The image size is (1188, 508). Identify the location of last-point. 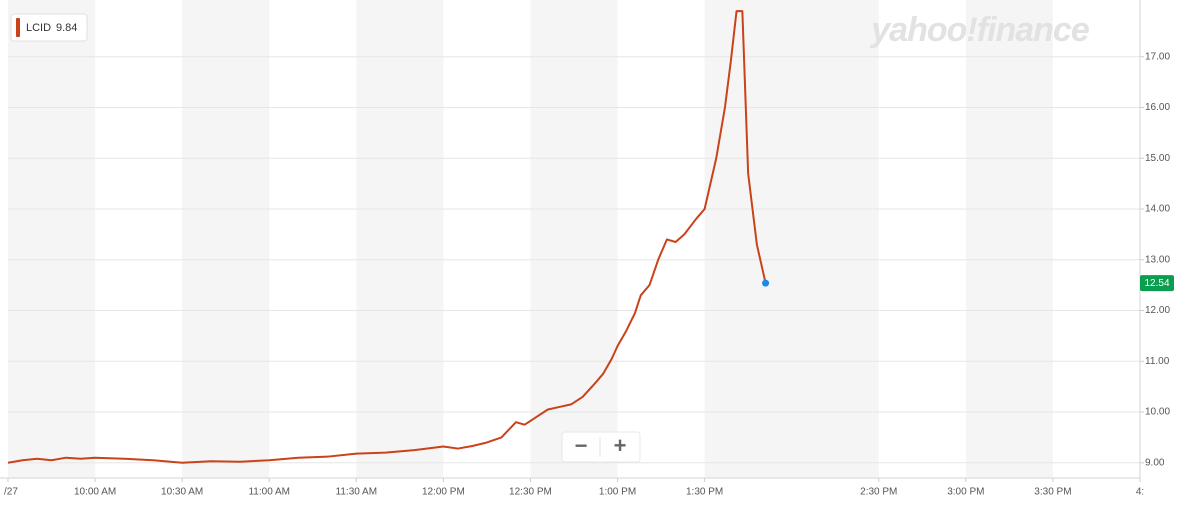
(766, 283).